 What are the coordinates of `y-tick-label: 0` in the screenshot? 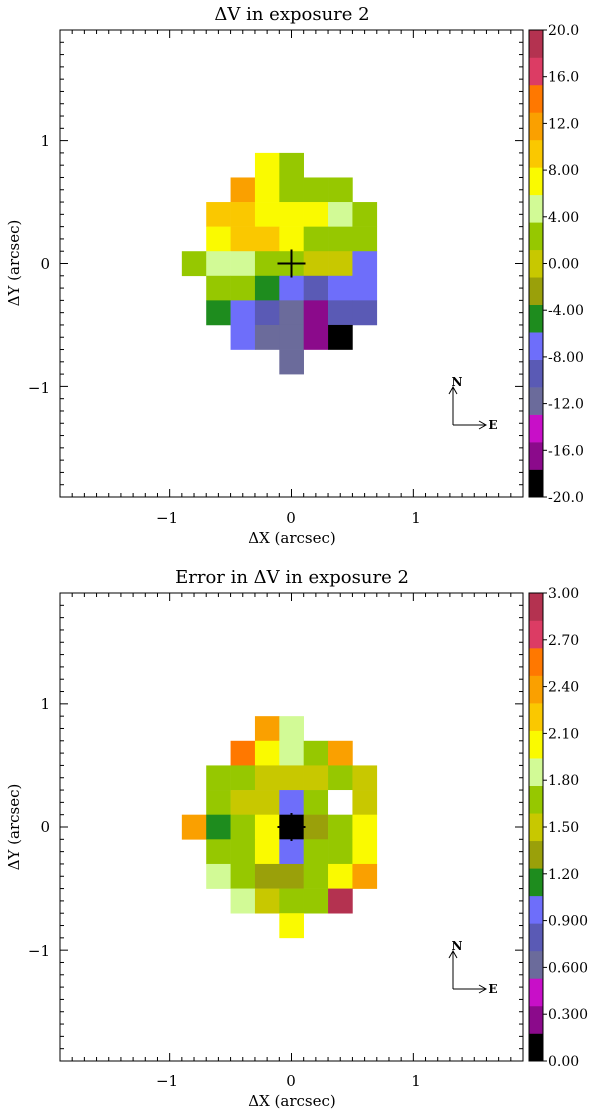 It's located at (45, 264).